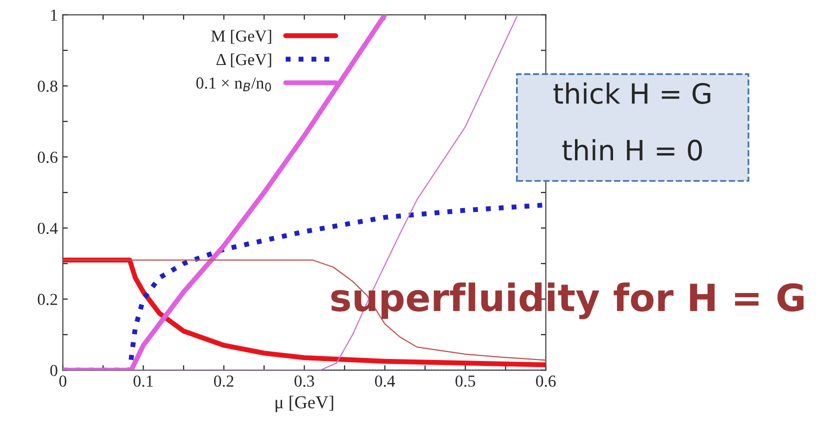 Image resolution: width=827 pixels, height=436 pixels. I want to click on x-tick-label: 0.2, so click(224, 381).